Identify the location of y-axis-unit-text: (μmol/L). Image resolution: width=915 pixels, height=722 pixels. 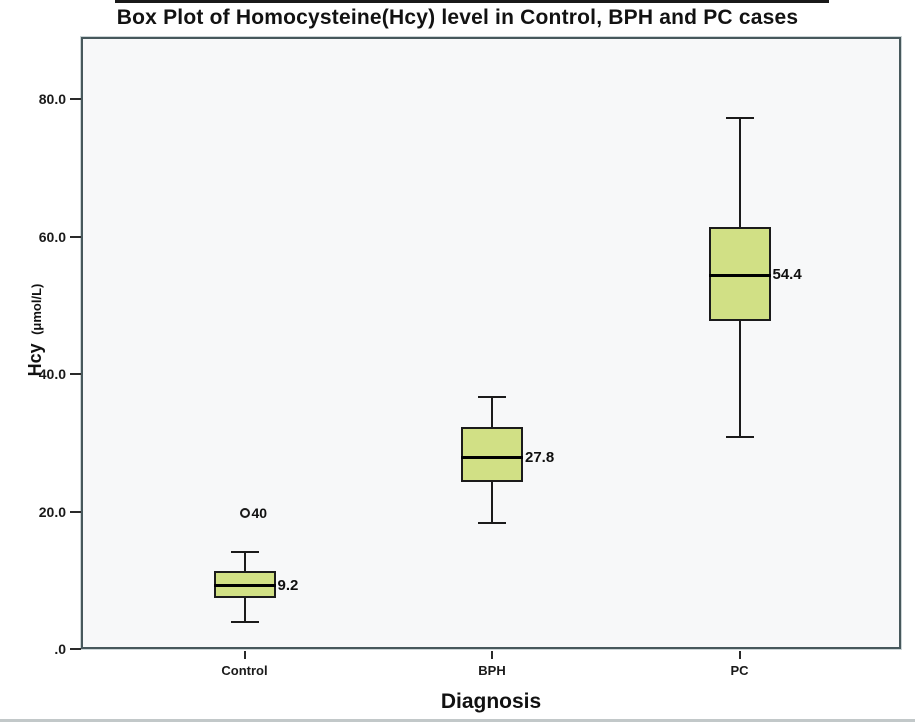
(36, 309).